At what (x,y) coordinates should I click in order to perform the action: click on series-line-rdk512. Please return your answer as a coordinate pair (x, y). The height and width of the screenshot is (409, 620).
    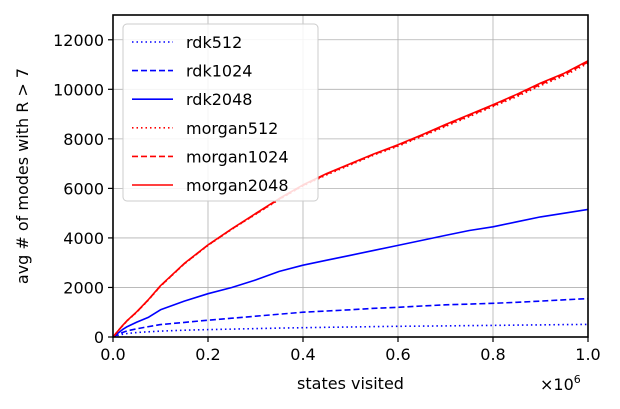
    Looking at the image, I should click on (350, 330).